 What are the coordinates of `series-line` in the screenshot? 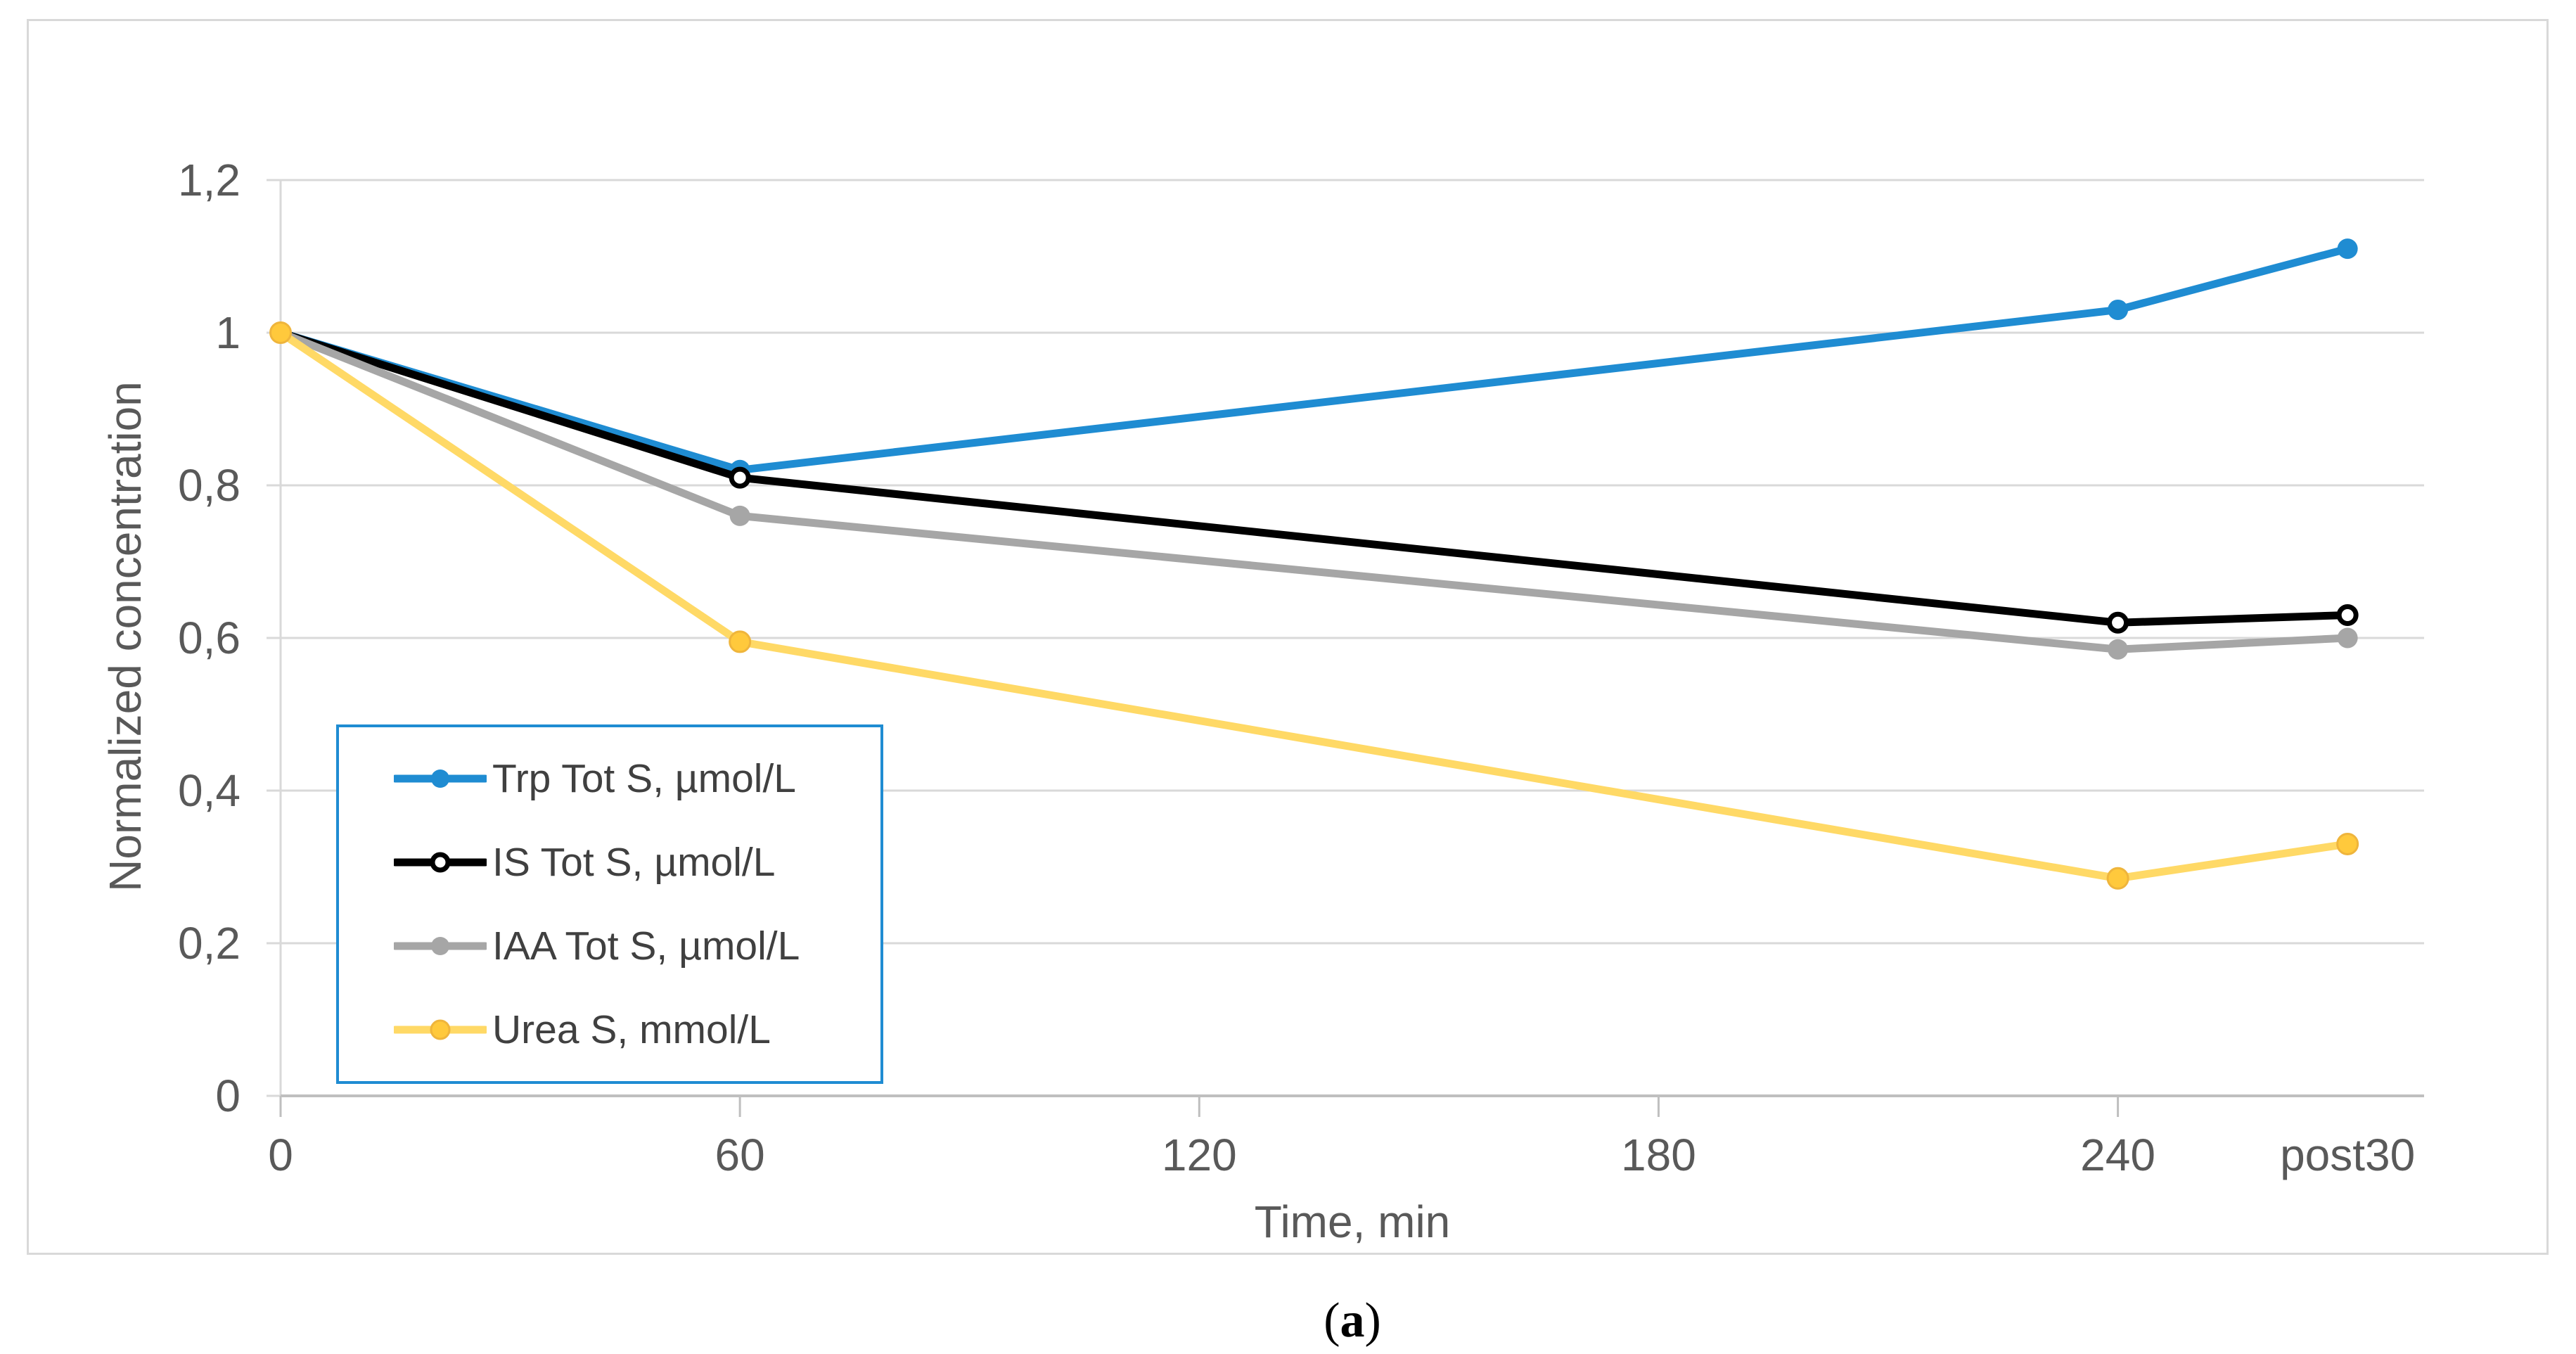 It's located at (1314, 359).